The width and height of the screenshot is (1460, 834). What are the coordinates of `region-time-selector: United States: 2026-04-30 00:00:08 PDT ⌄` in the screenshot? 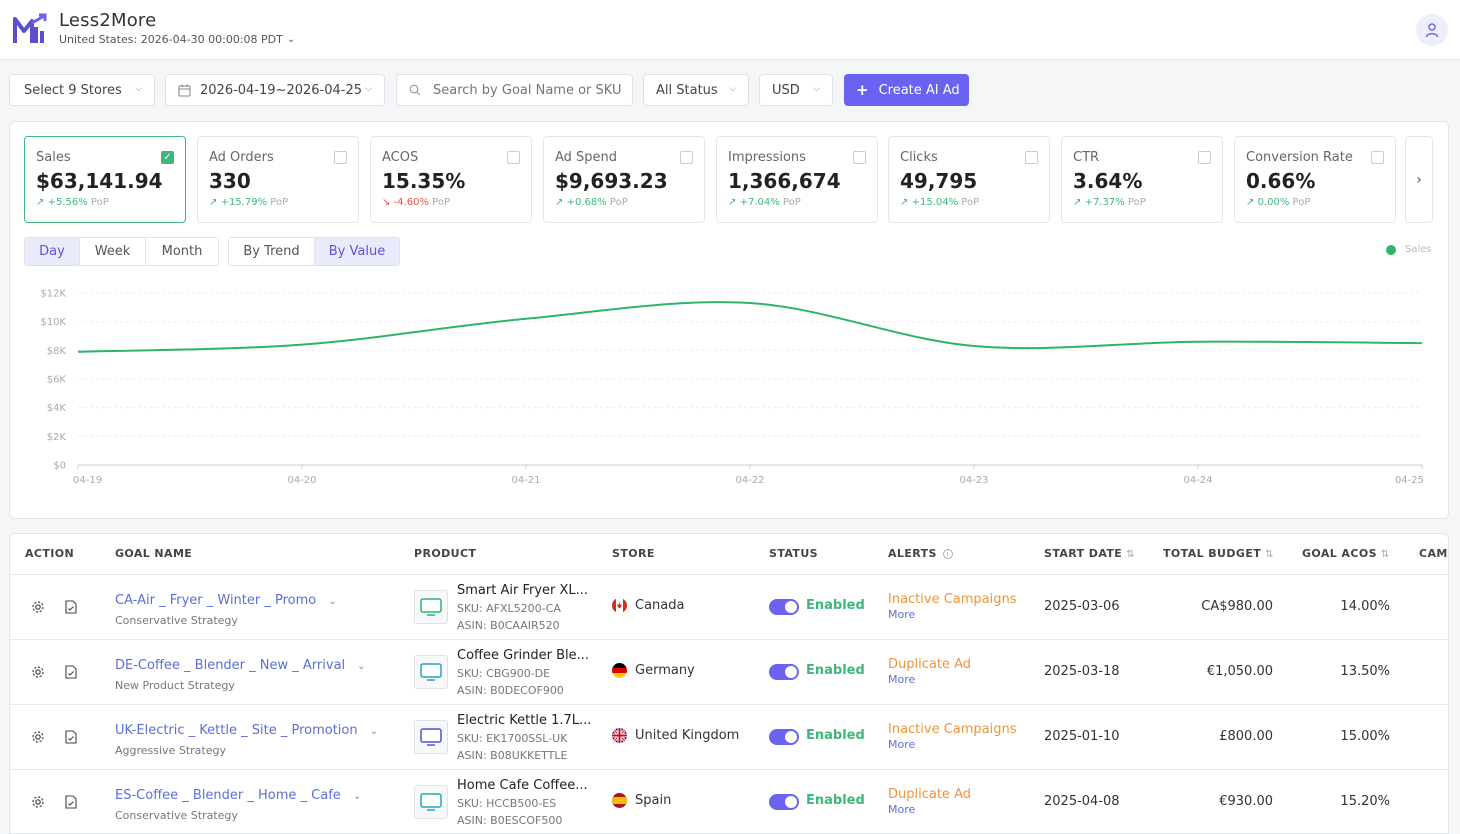 It's located at (177, 39).